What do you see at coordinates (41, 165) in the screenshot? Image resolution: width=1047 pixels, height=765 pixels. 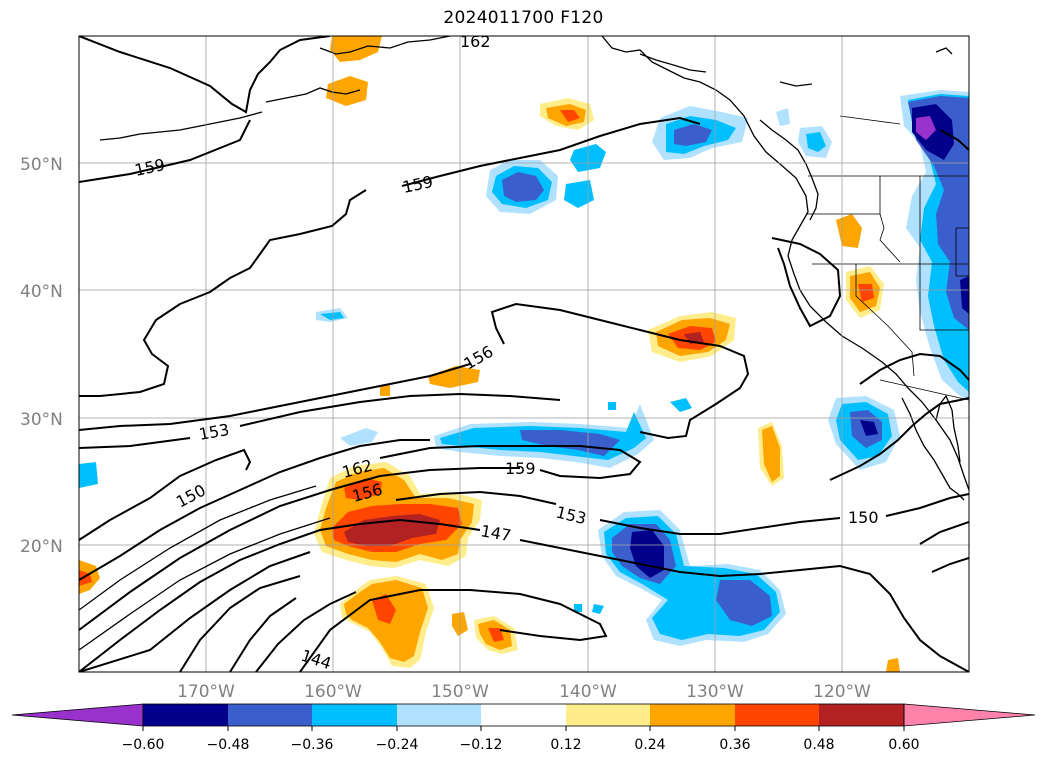 I see `lat-label-50n: 50°N` at bounding box center [41, 165].